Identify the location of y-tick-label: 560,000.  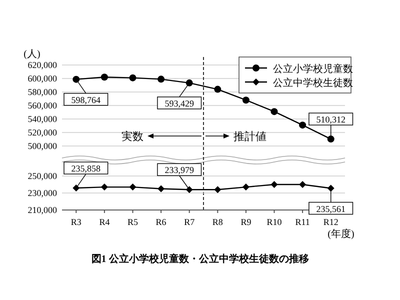
(43, 105).